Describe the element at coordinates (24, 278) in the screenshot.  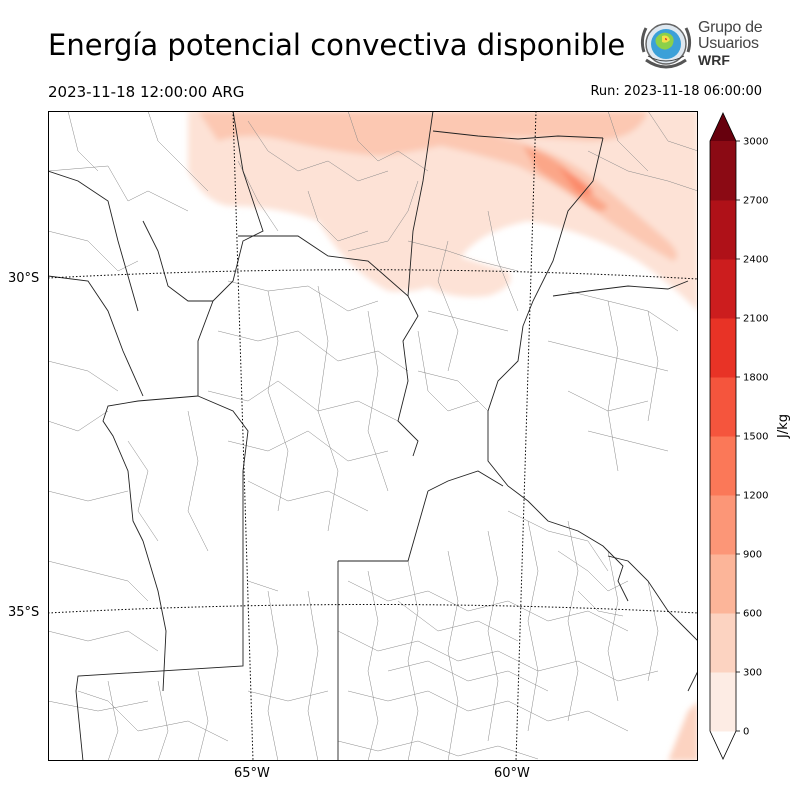
I see `lat-label-30s: 30°S` at that location.